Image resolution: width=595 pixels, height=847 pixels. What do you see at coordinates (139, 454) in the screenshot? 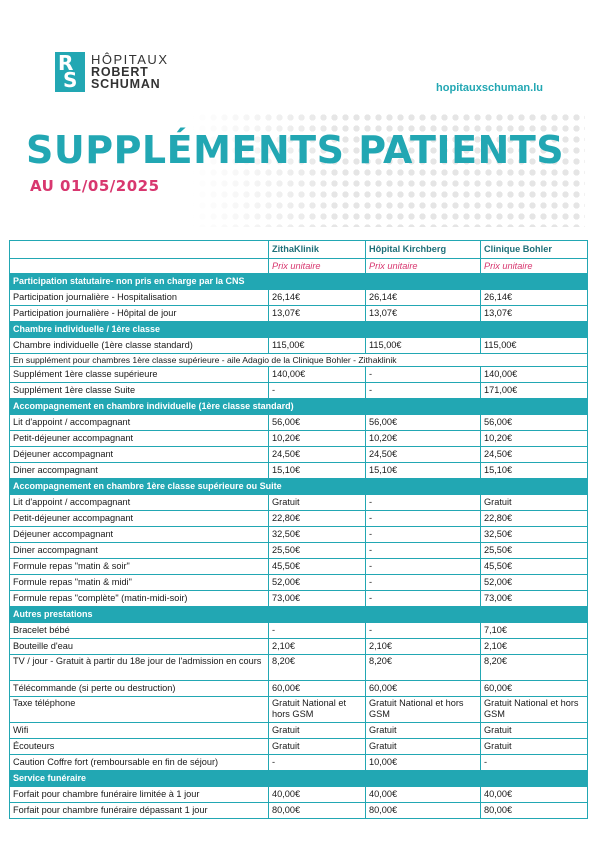
I see `row-label: Déjeuner accompagnant` at bounding box center [139, 454].